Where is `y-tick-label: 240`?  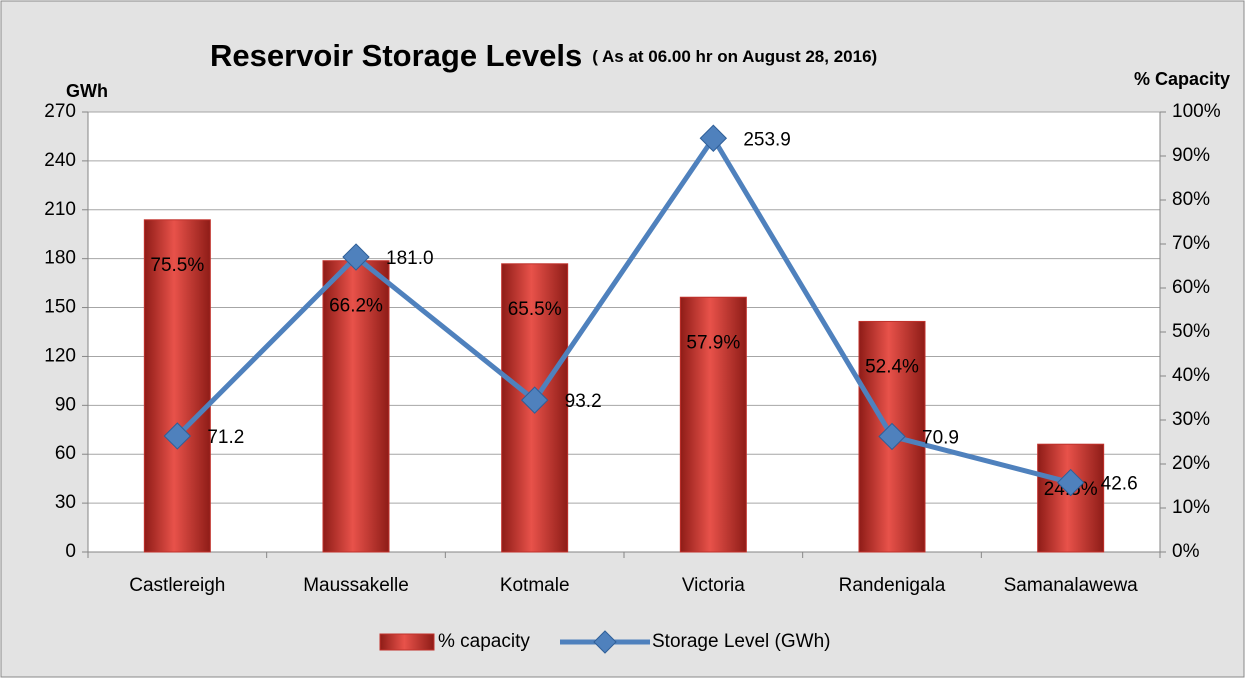 y-tick-label: 240 is located at coordinates (60, 160).